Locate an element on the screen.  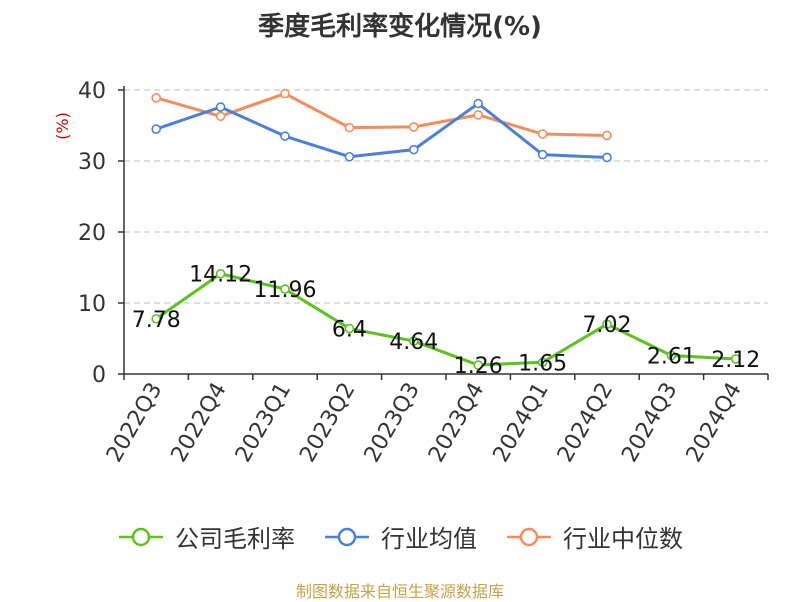
data-label: 1.26 is located at coordinates (478, 366).